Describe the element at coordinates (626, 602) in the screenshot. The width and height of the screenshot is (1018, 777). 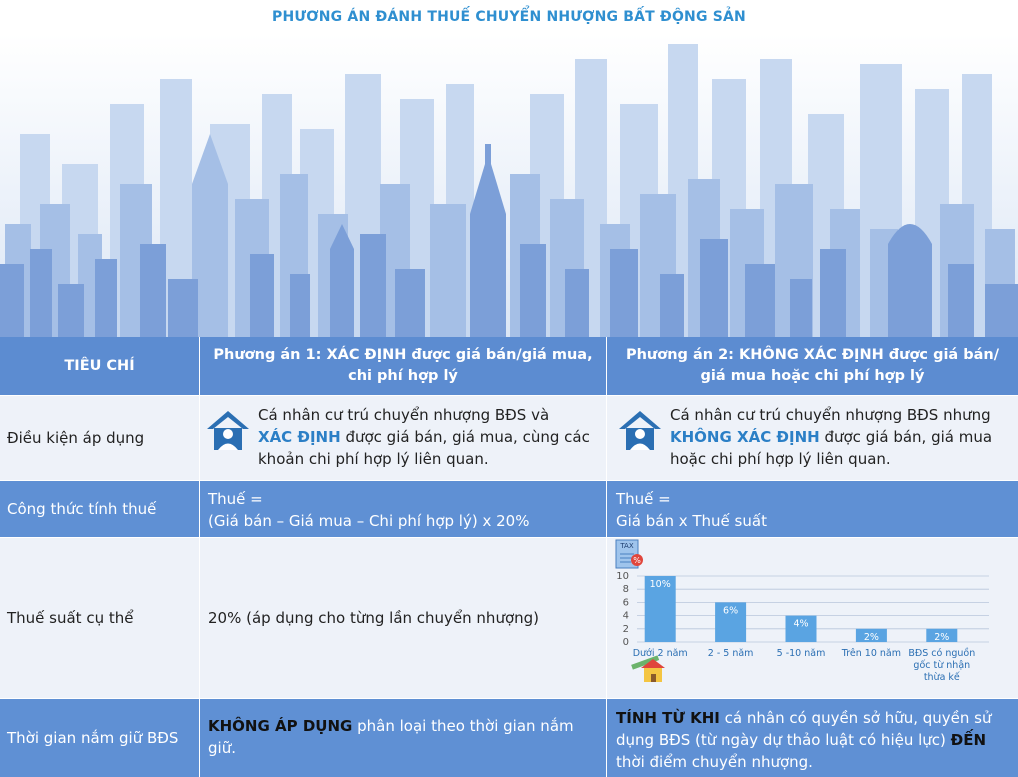
I see `y-tick-label: 6` at that location.